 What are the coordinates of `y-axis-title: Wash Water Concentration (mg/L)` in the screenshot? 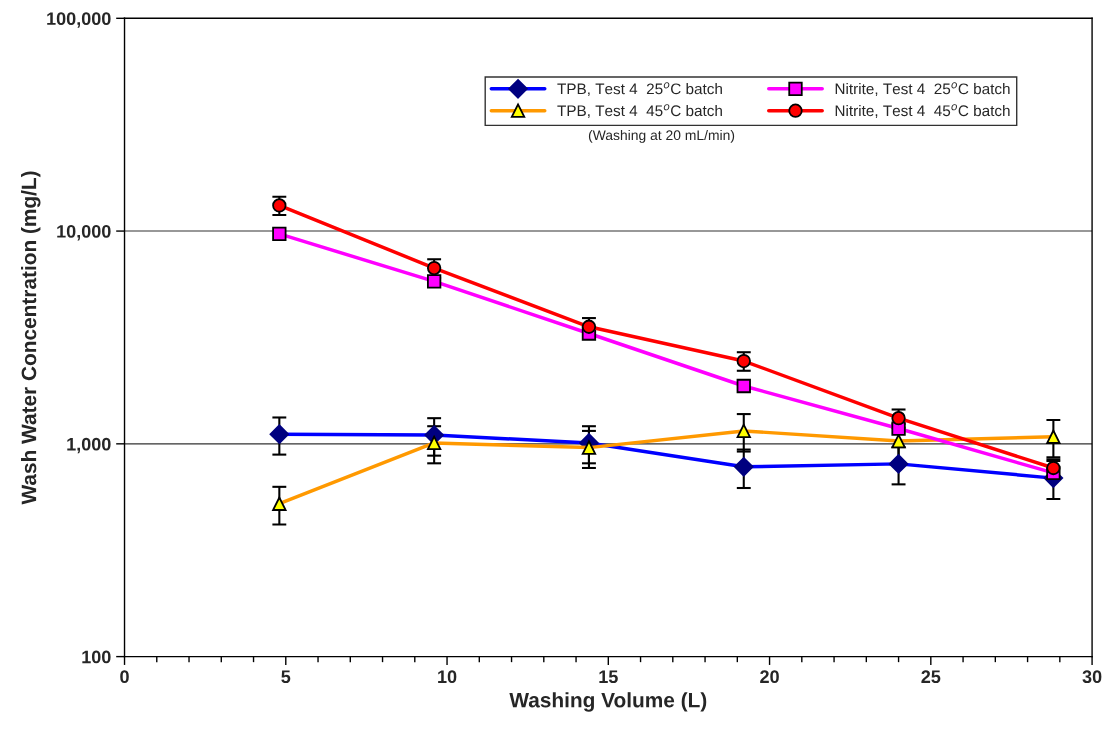 It's located at (31, 338).